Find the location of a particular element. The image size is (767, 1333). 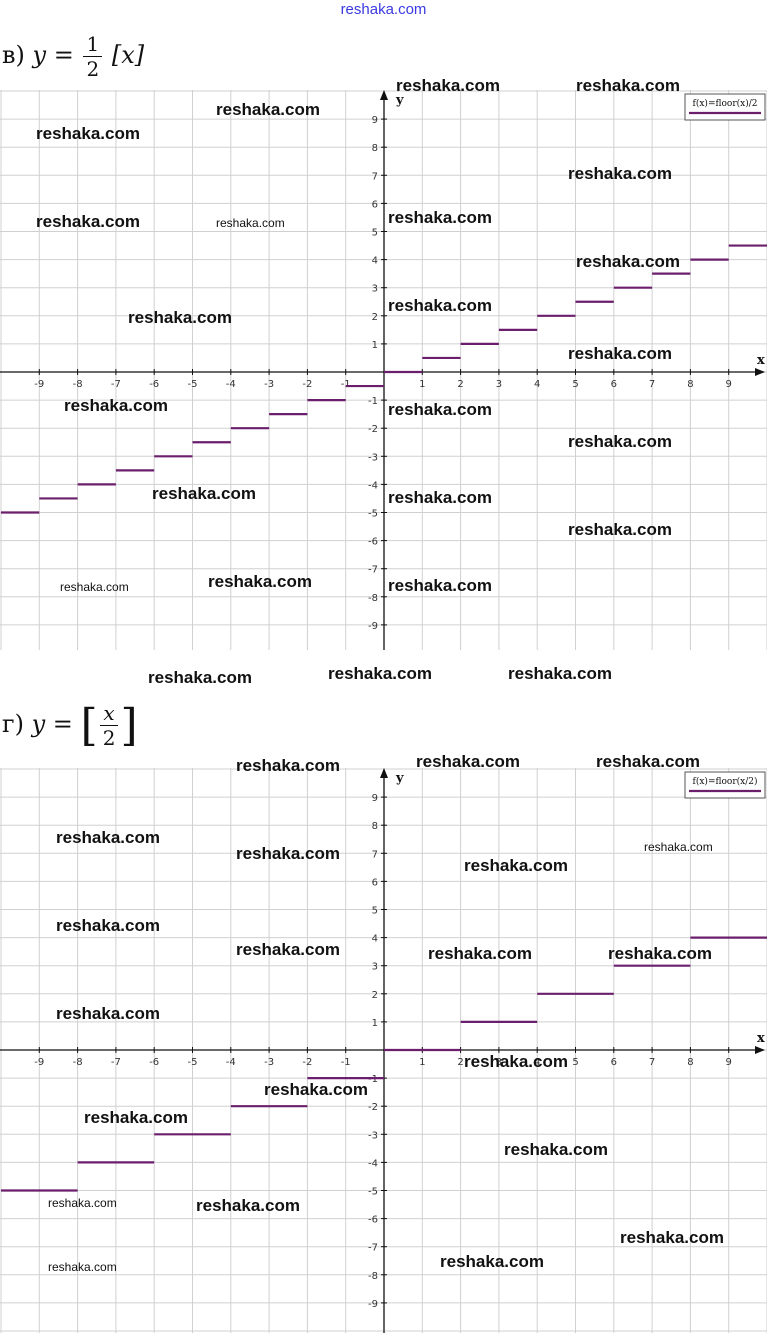

x-axis-arrow is located at coordinates (760, 372).